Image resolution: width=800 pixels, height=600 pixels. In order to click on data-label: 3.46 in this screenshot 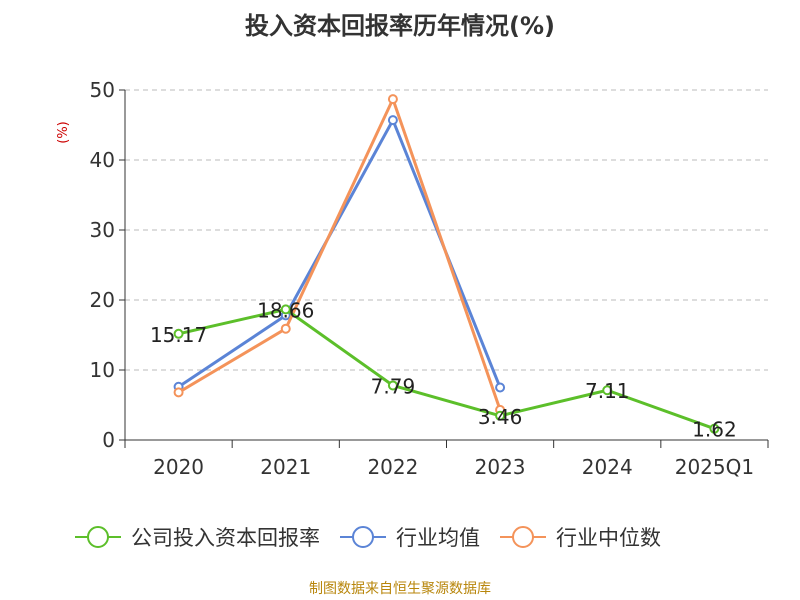, I will do `click(500, 417)`.